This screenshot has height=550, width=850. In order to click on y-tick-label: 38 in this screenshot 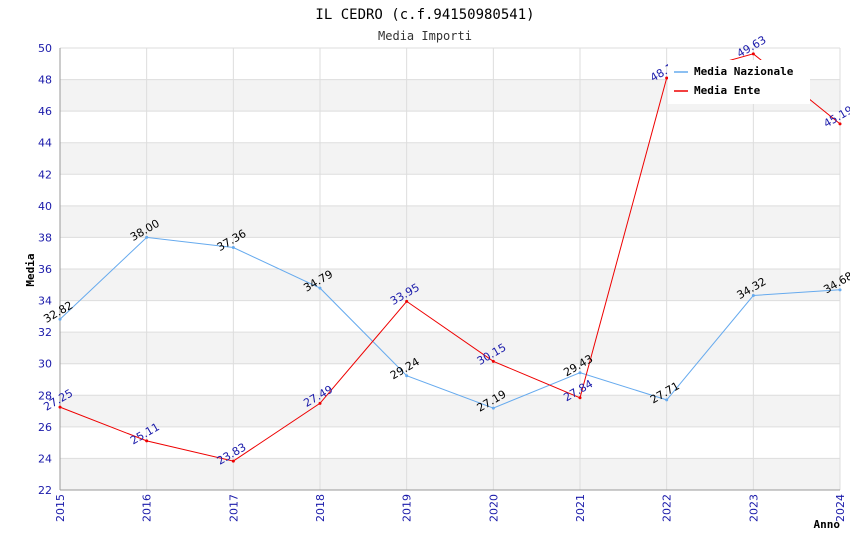, I will do `click(45, 237)`.